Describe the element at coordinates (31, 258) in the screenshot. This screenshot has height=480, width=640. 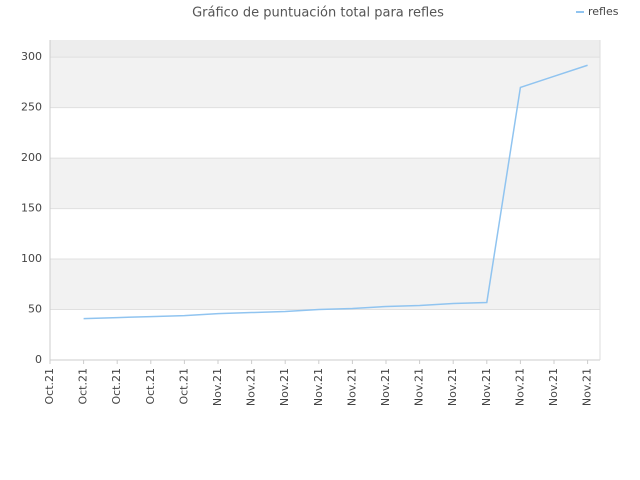
I see `y-tick-label: 100` at that location.